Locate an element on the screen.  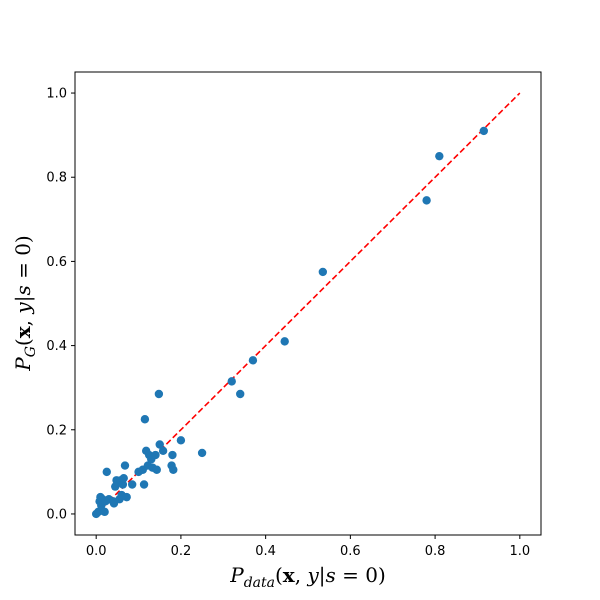
x-tick-label: 0.4 is located at coordinates (265, 551).